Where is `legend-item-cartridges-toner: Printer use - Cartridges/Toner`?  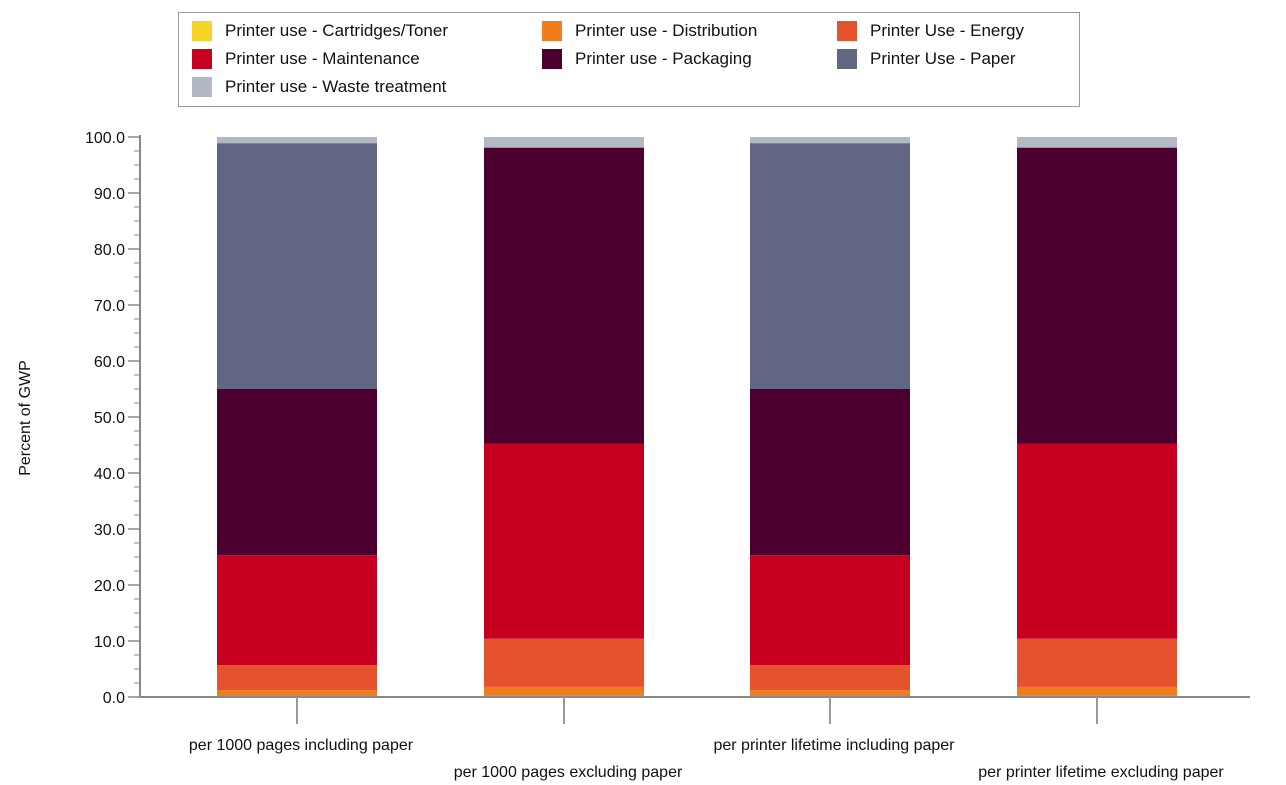 legend-item-cartridges-toner: Printer use - Cartridges/Toner is located at coordinates (320, 31).